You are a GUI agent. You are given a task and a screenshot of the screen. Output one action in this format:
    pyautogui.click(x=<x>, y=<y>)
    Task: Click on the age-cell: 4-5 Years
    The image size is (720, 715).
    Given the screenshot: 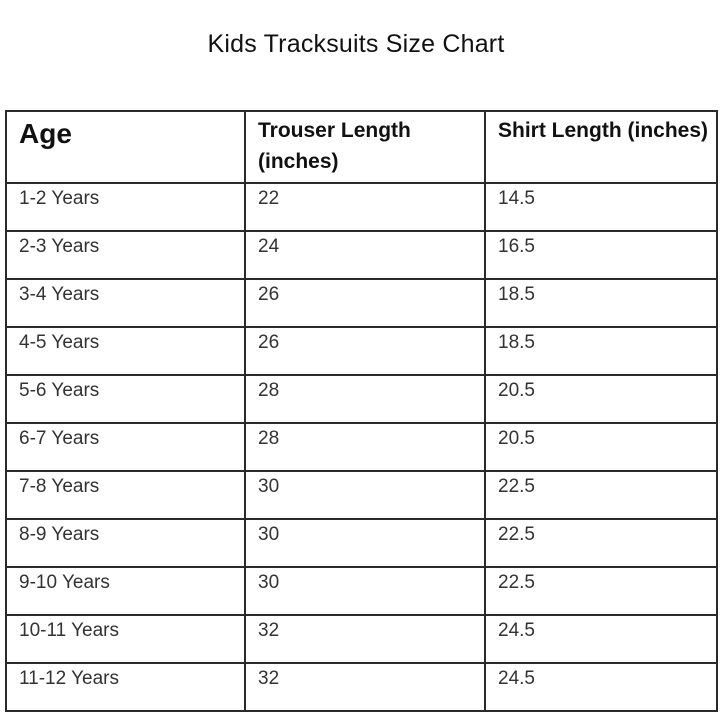 What is the action you would take?
    pyautogui.click(x=125, y=351)
    